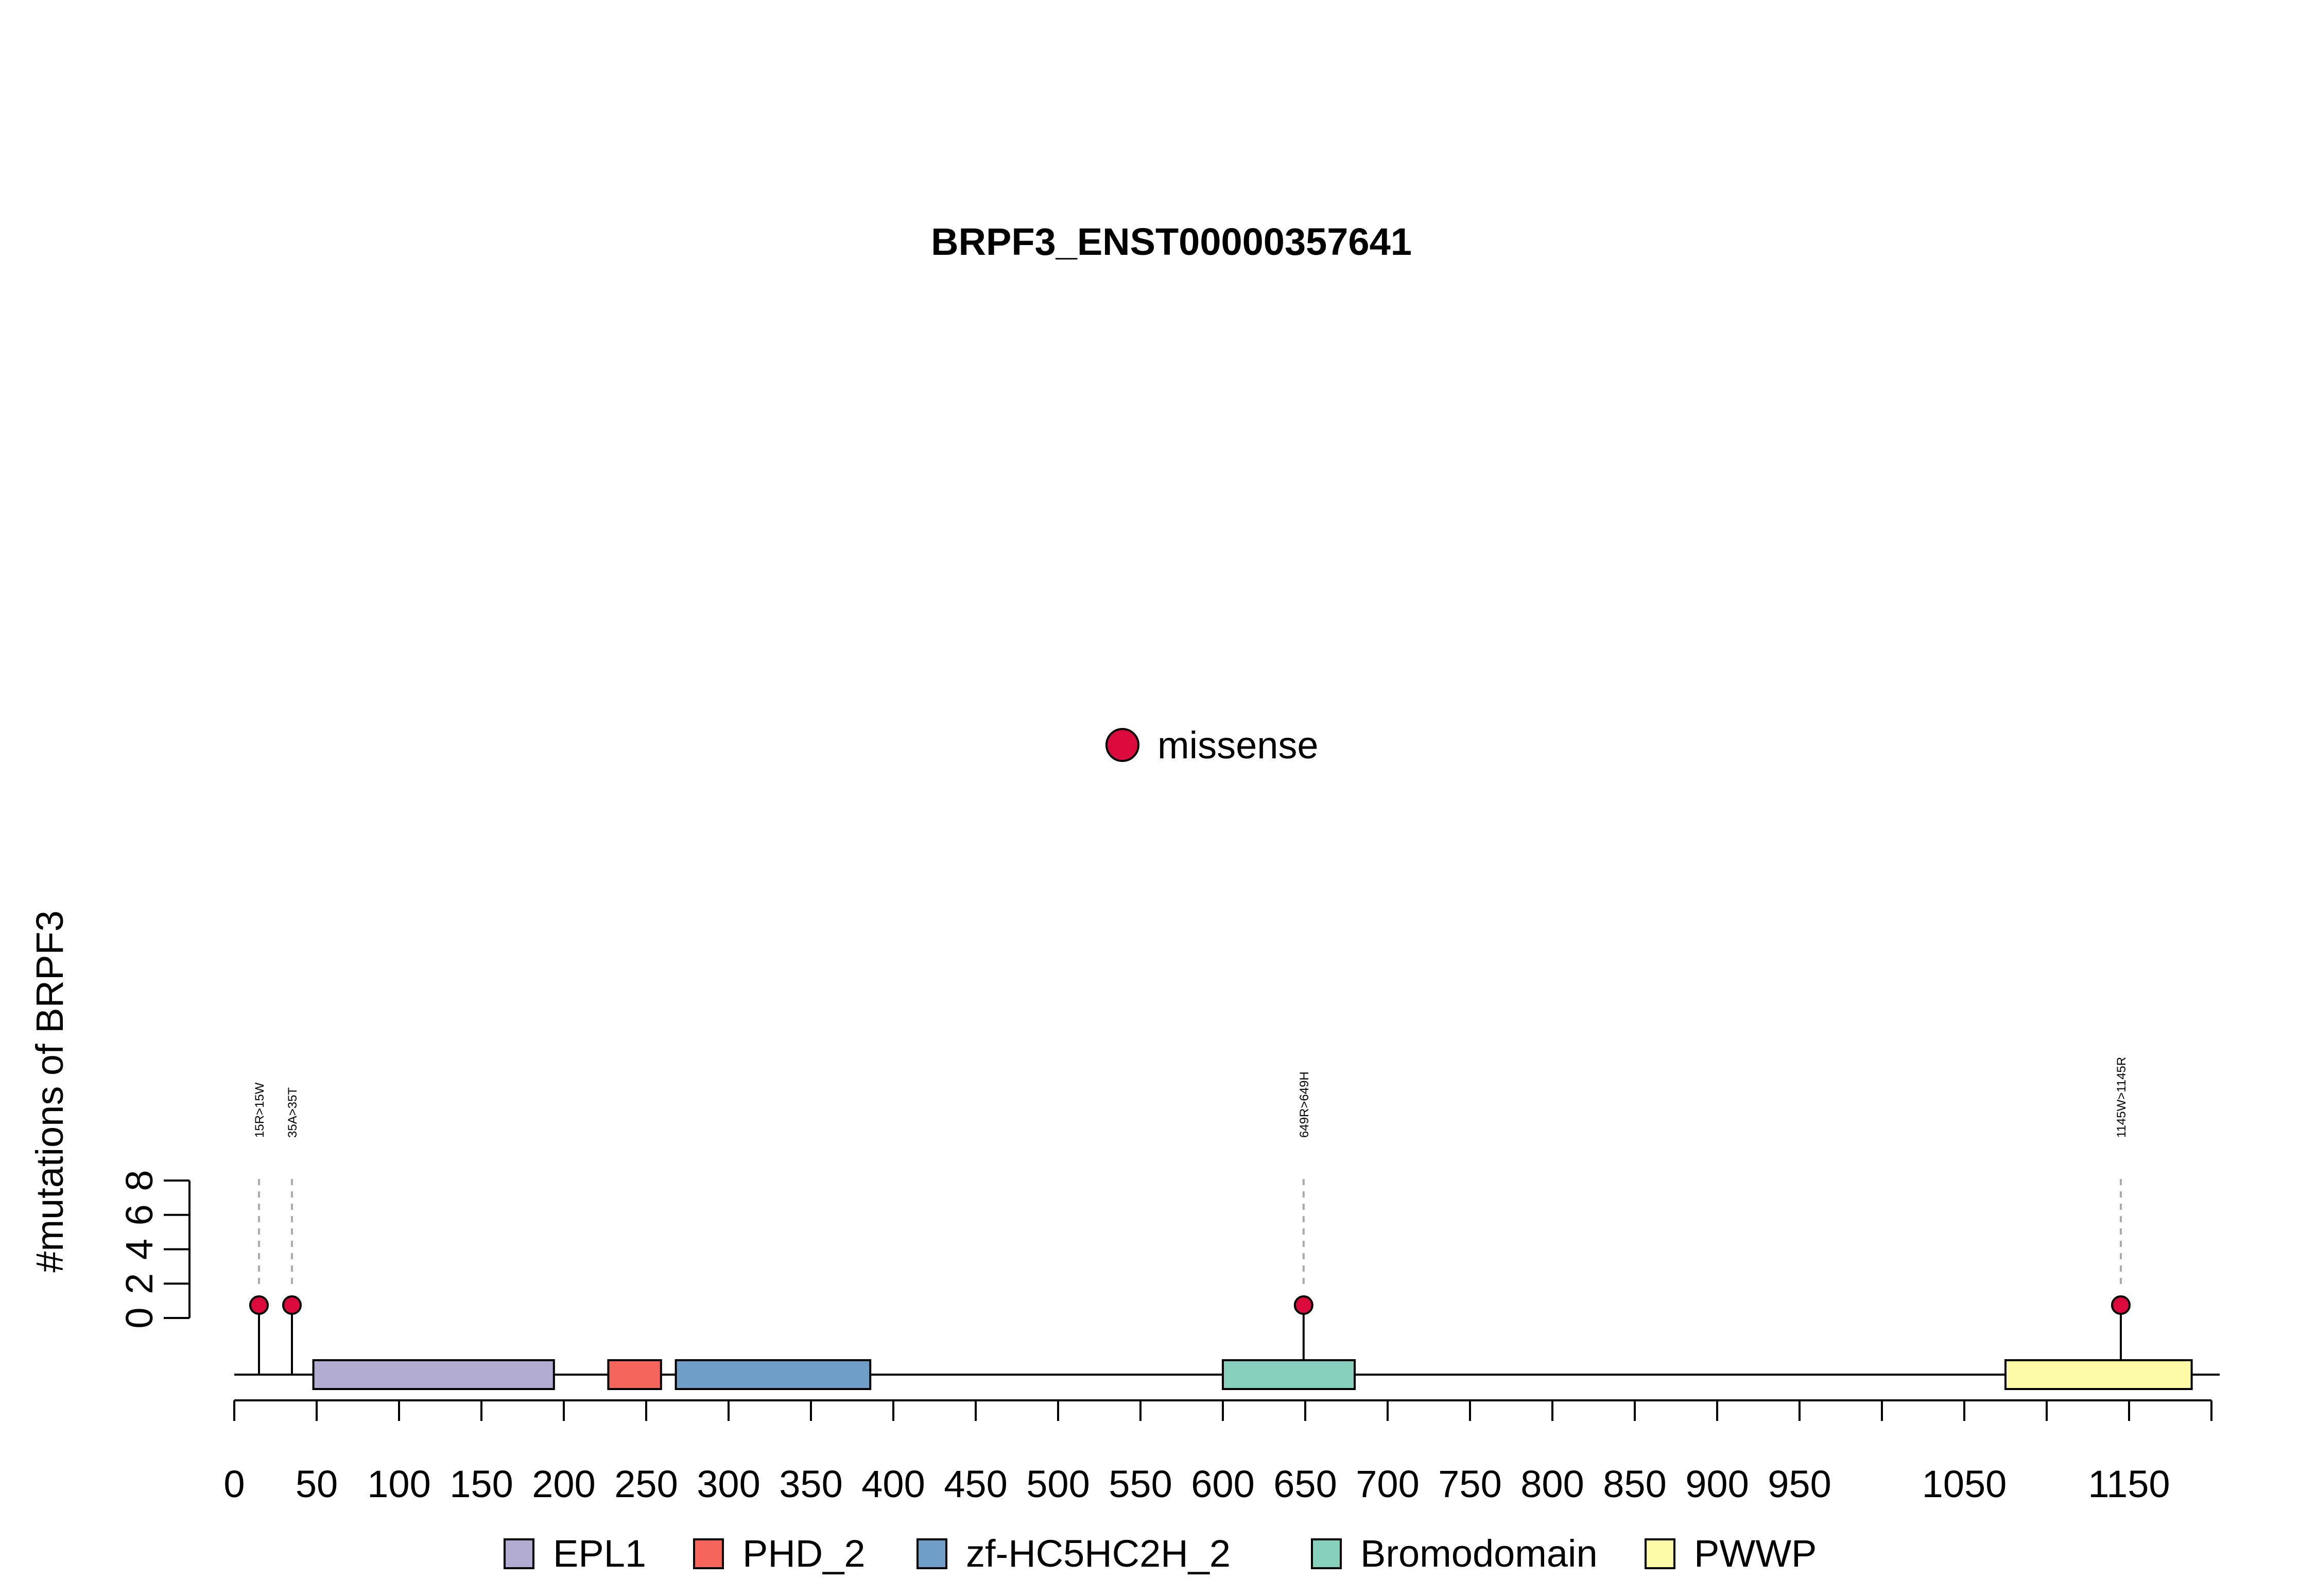 The width and height of the screenshot is (2317, 1596). What do you see at coordinates (519, 1553) in the screenshot?
I see `legend-swatch-EPL1` at bounding box center [519, 1553].